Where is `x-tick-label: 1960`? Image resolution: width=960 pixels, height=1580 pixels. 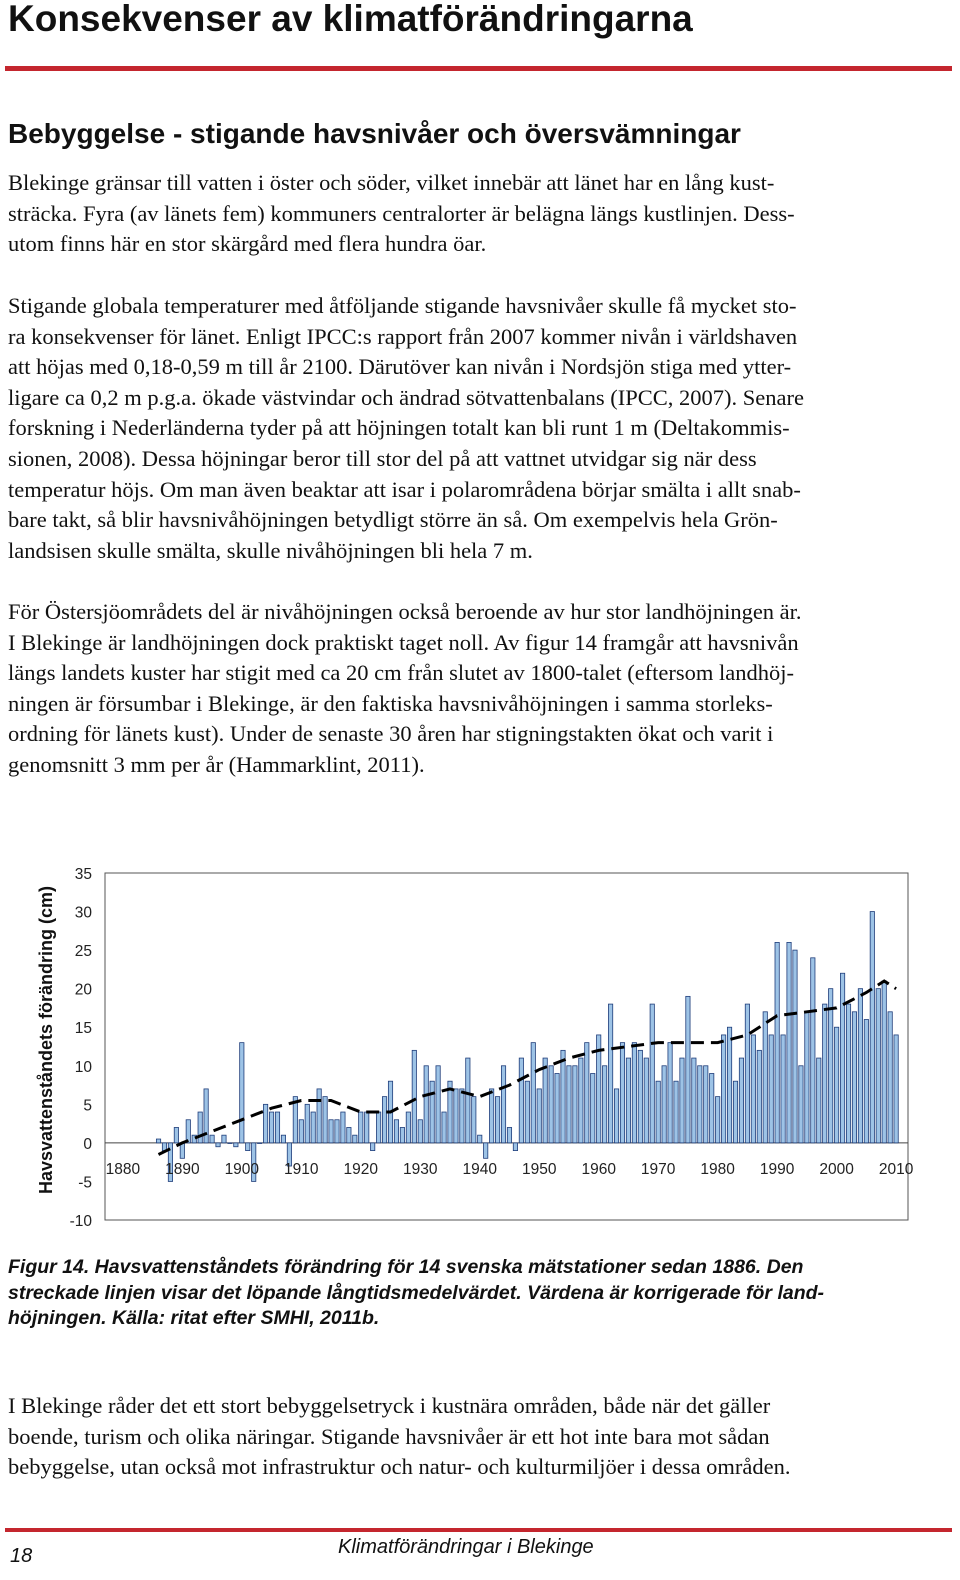 x-tick-label: 1960 is located at coordinates (598, 1169).